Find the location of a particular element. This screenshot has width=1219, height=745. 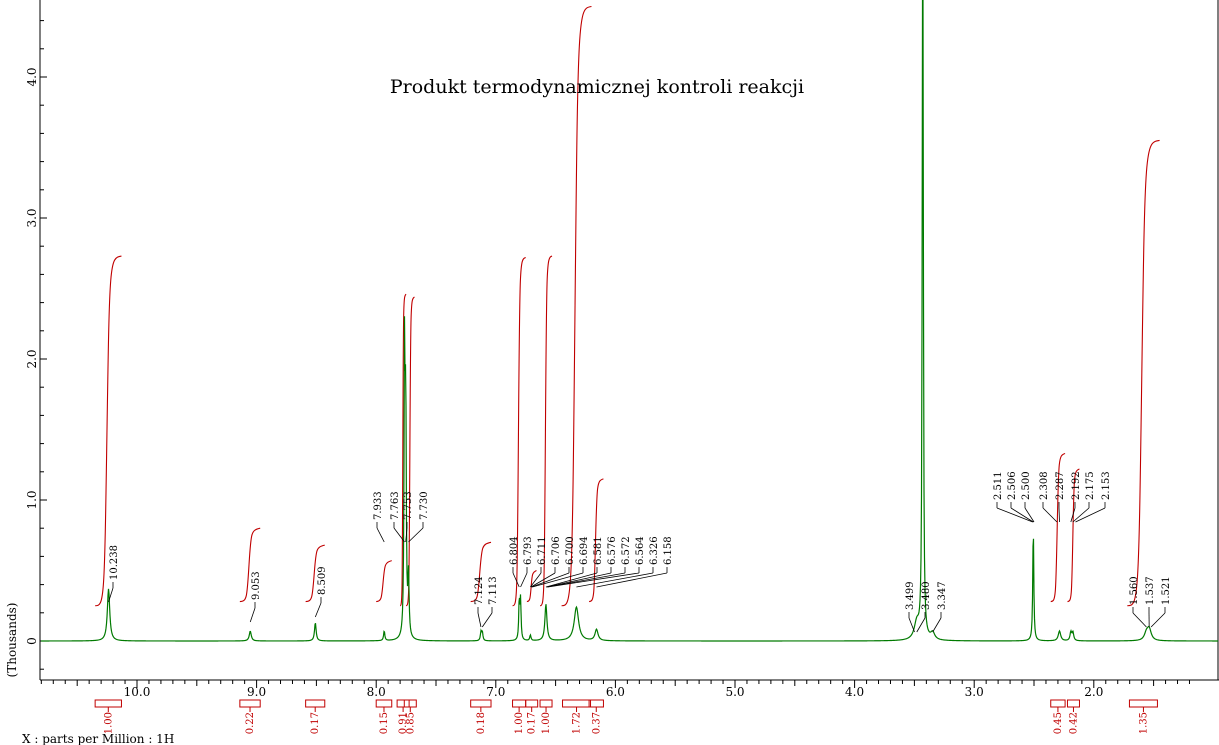

peak-label: 6.158 is located at coordinates (668, 550).